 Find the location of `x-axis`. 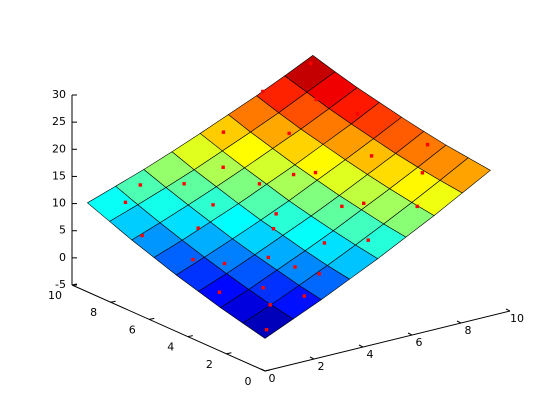

x-axis is located at coordinates (387, 341).